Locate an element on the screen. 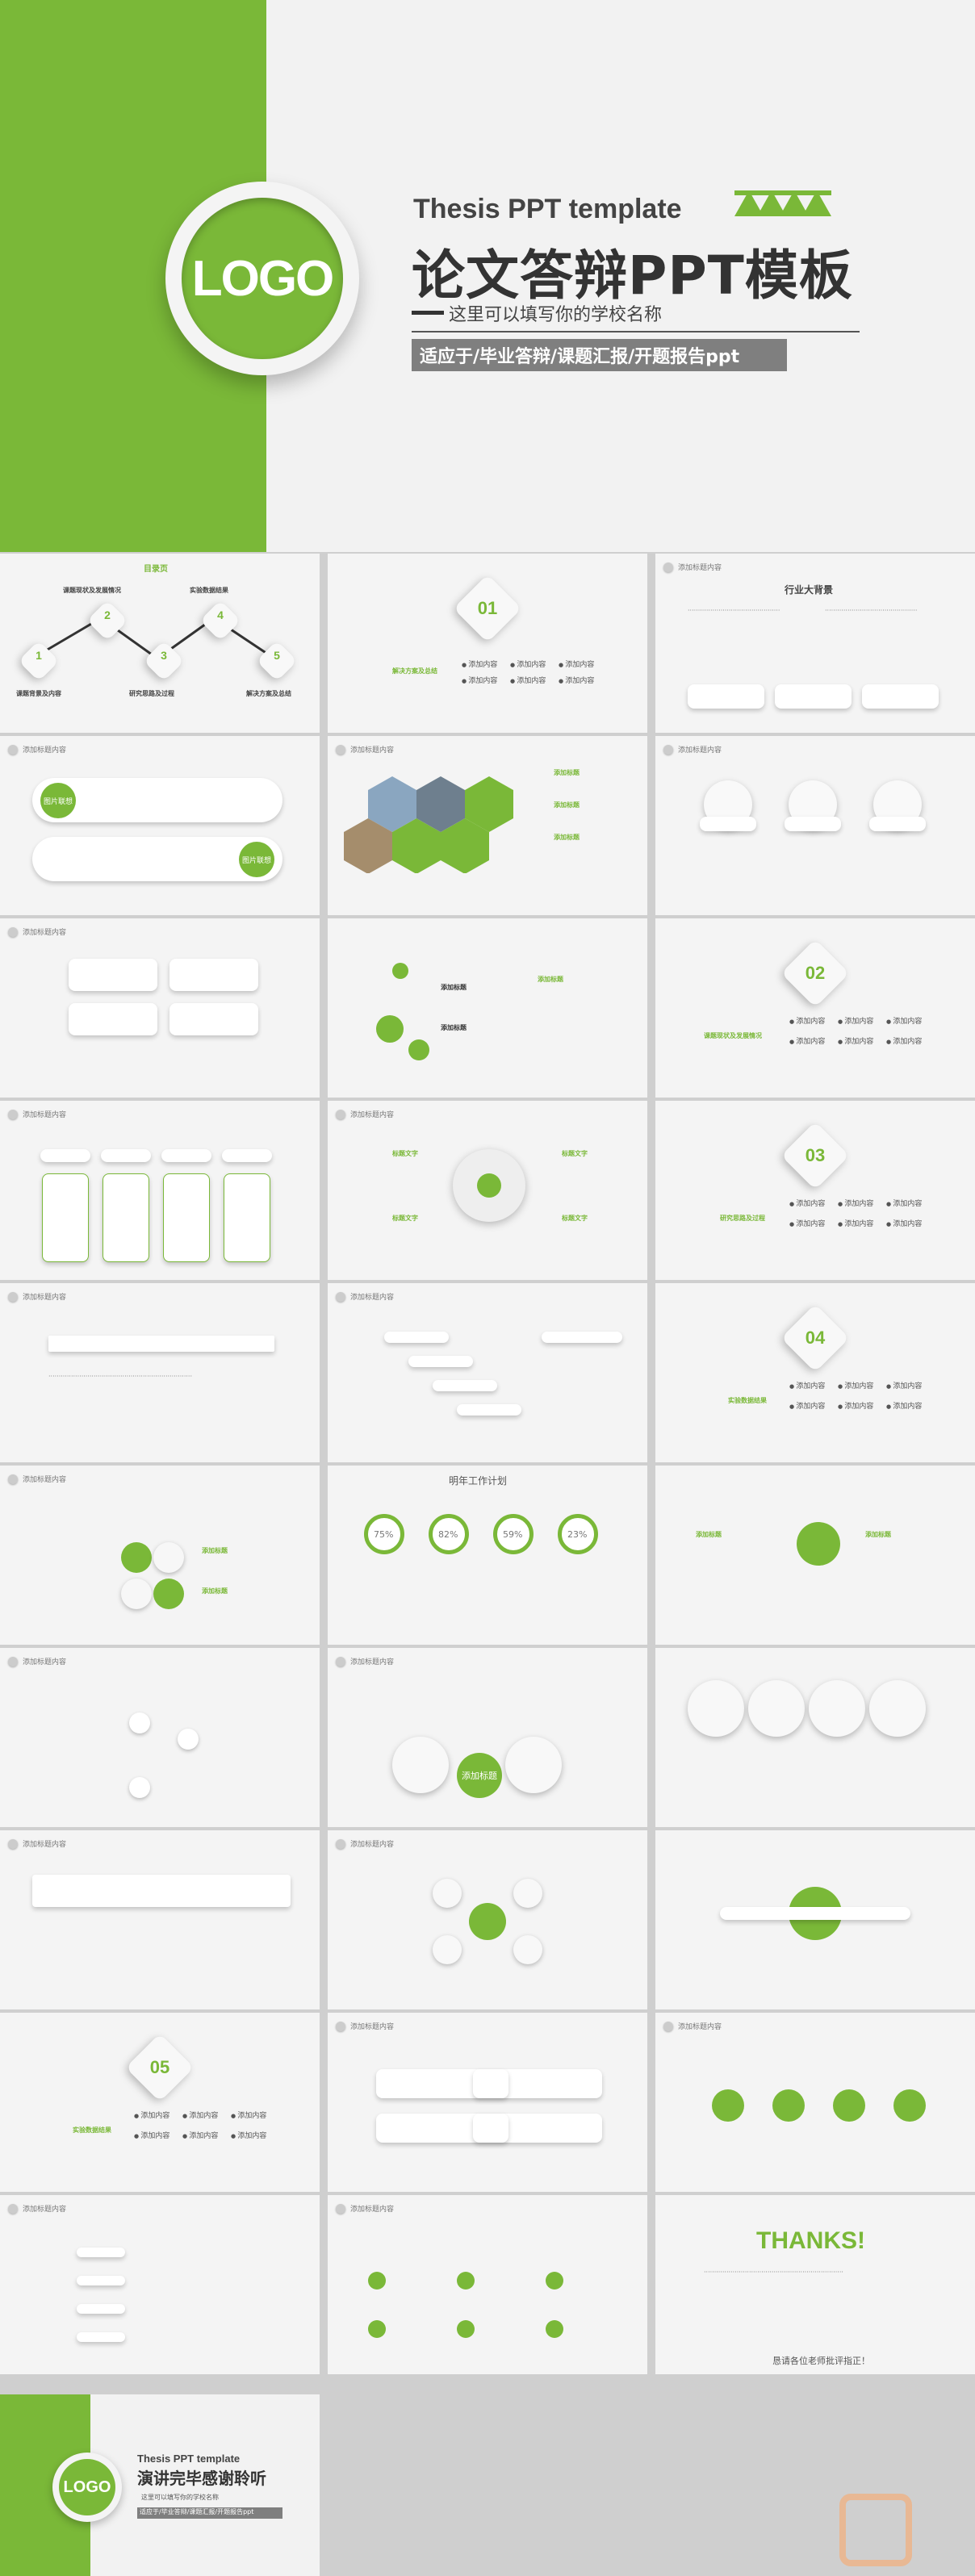  logo-text: LOGO is located at coordinates (262, 278).